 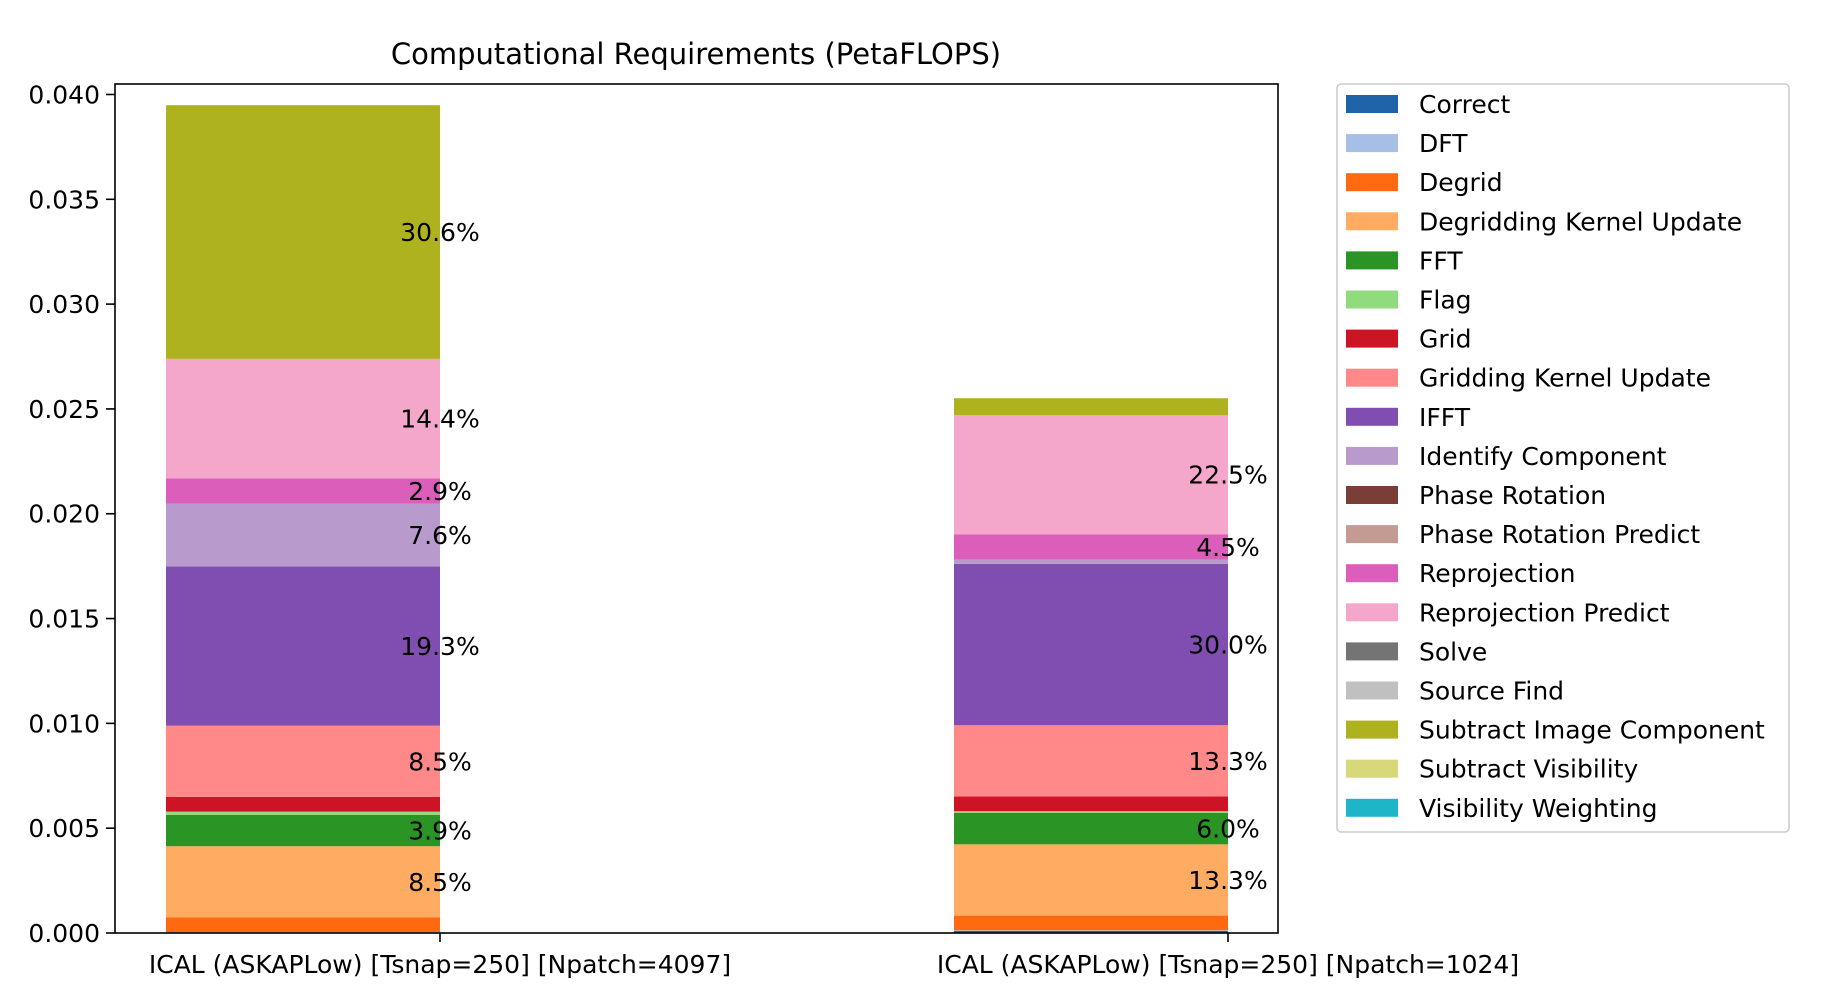 What do you see at coordinates (64, 723) in the screenshot?
I see `y-tick-label: 0.010` at bounding box center [64, 723].